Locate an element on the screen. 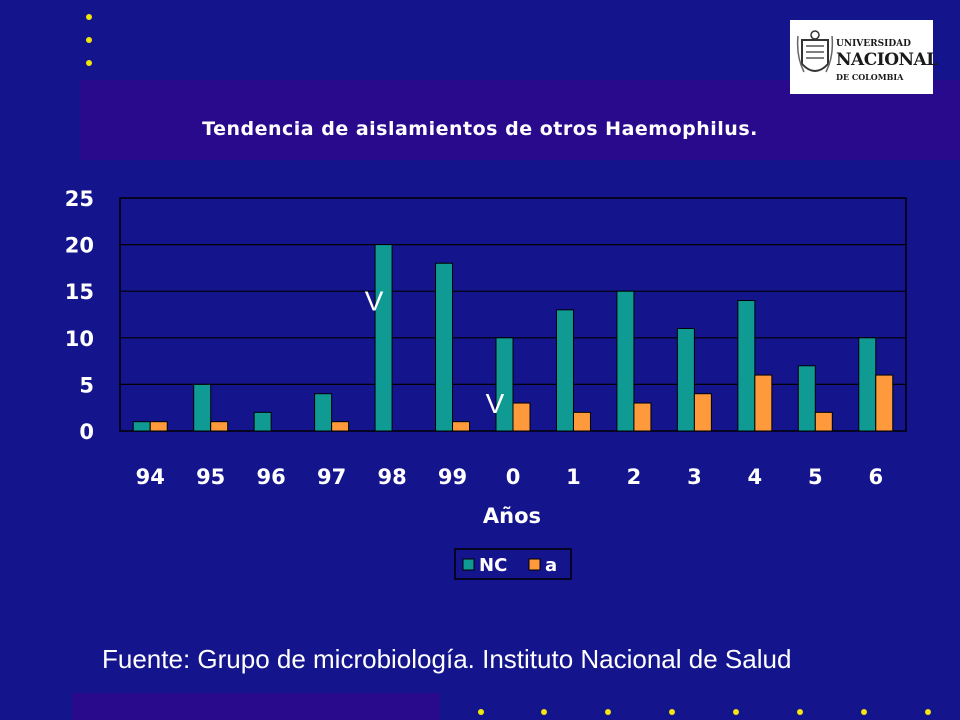  y-axis-ticks: 0 5 10 15 20 25 is located at coordinates (79, 315).